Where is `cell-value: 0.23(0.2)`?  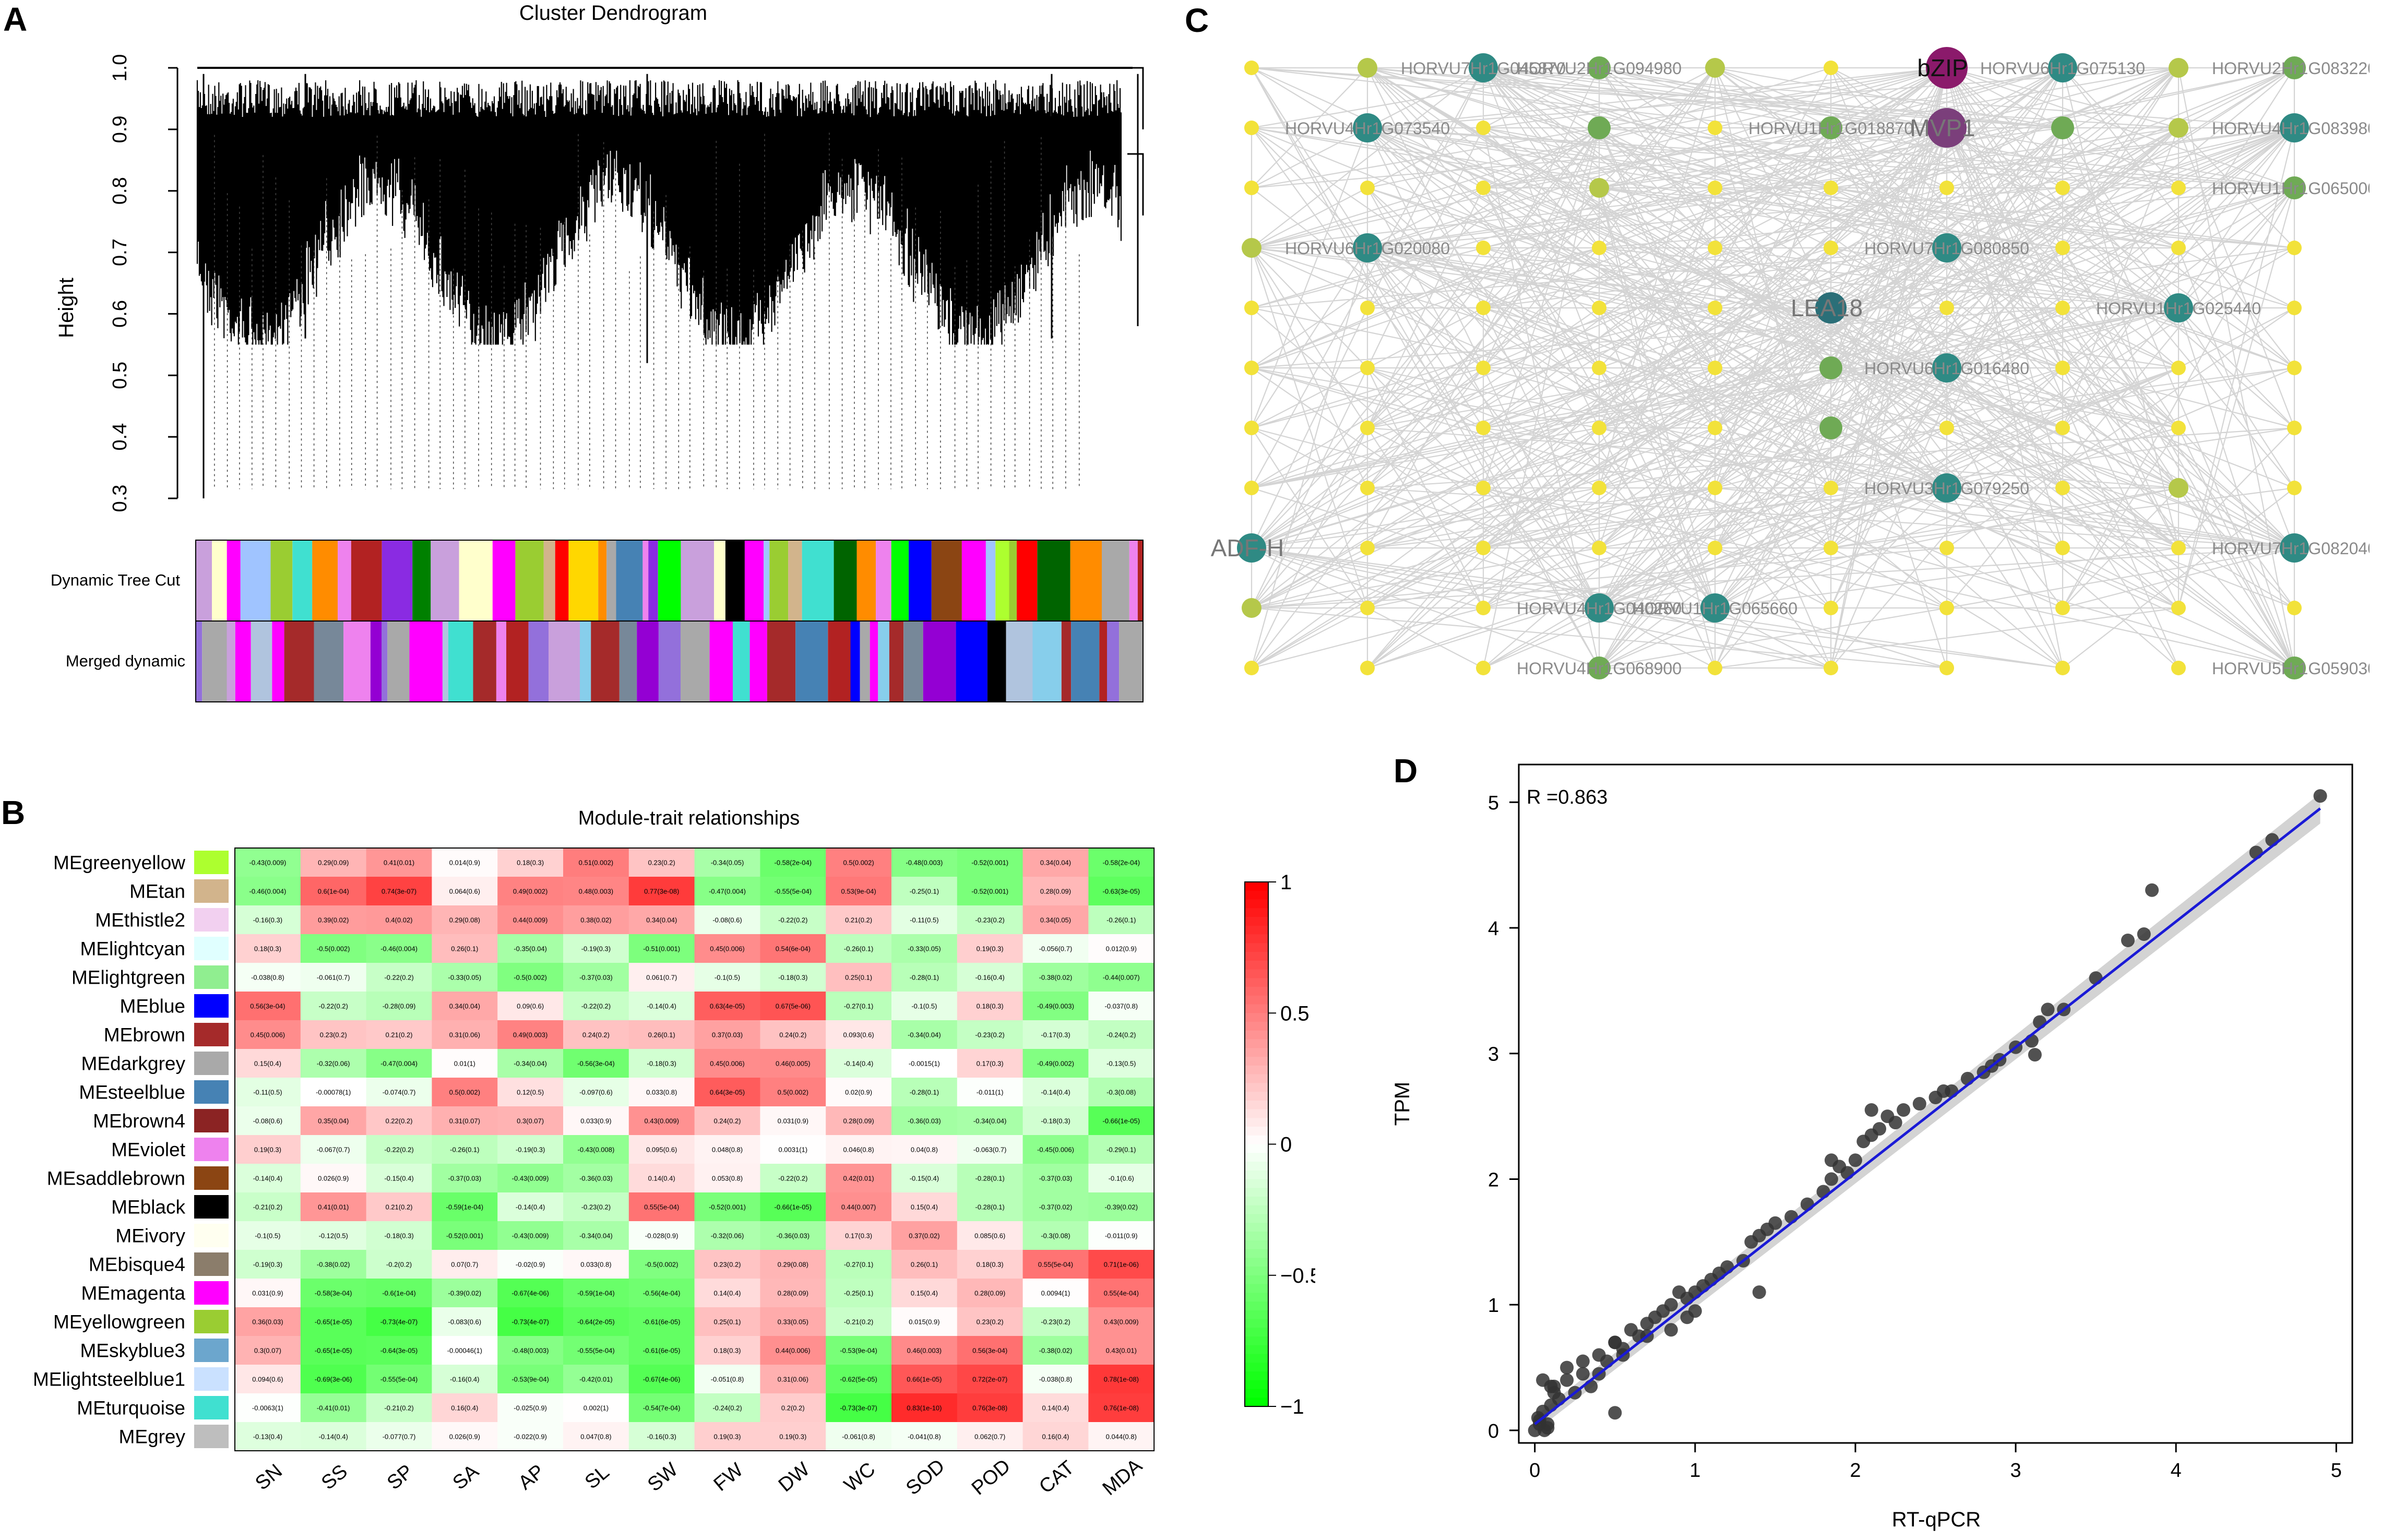 cell-value: 0.23(0.2) is located at coordinates (727, 1265).